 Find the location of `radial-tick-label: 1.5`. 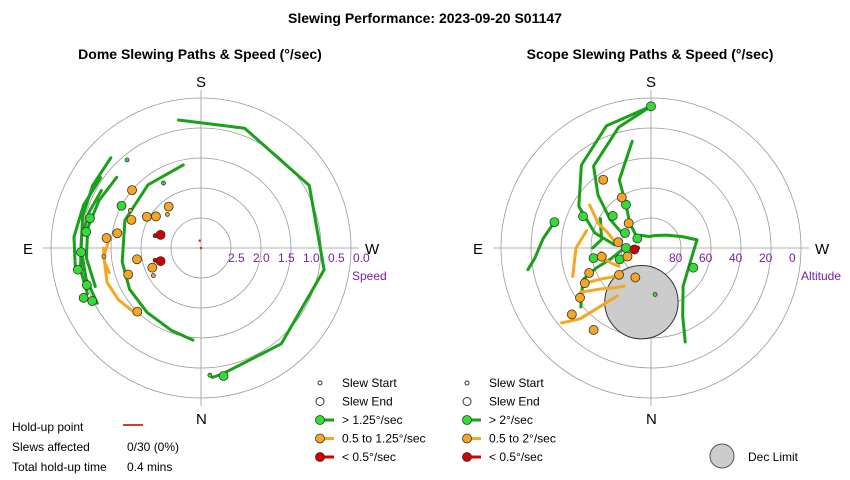

radial-tick-label: 1.5 is located at coordinates (286, 258).